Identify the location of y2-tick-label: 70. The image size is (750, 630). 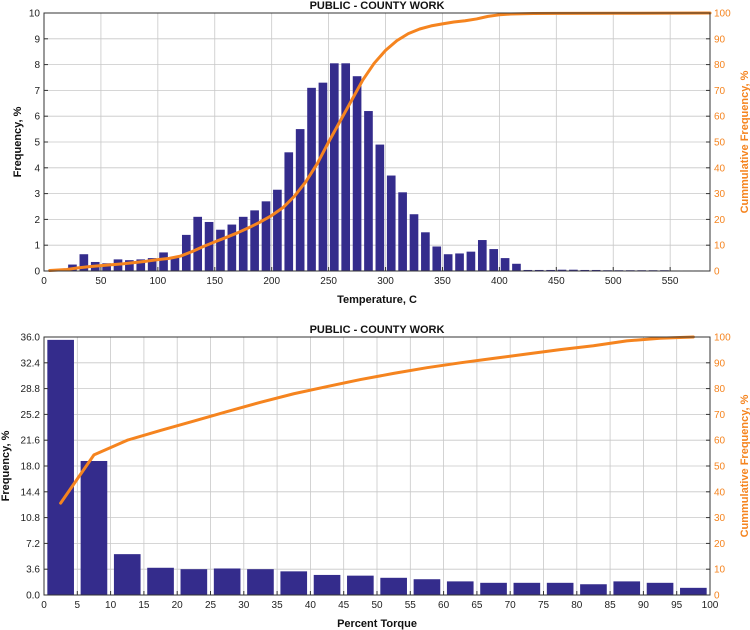
(720, 91).